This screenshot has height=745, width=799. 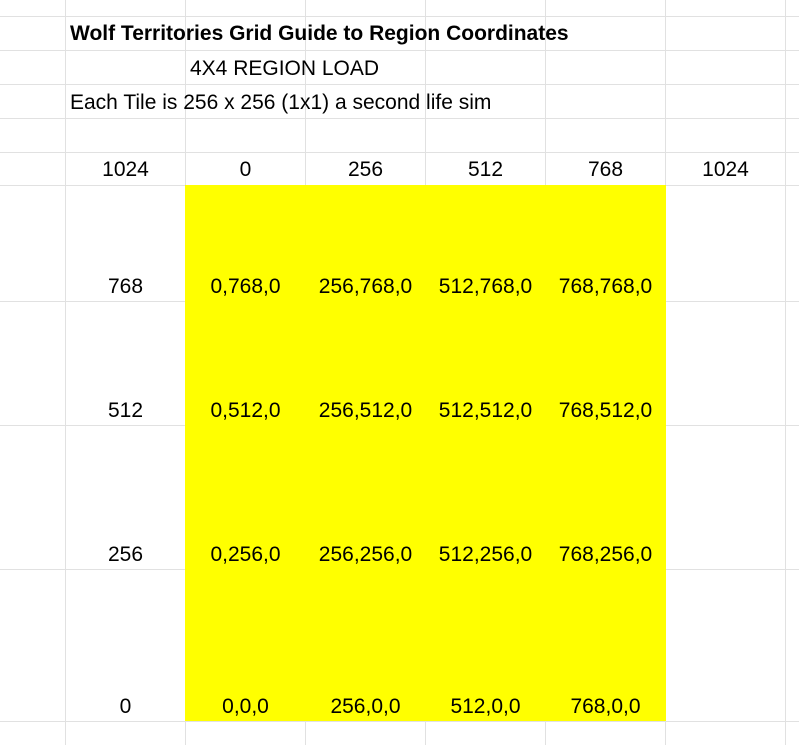 What do you see at coordinates (485, 286) in the screenshot?
I see `coordinate-cell: 512,768,0` at bounding box center [485, 286].